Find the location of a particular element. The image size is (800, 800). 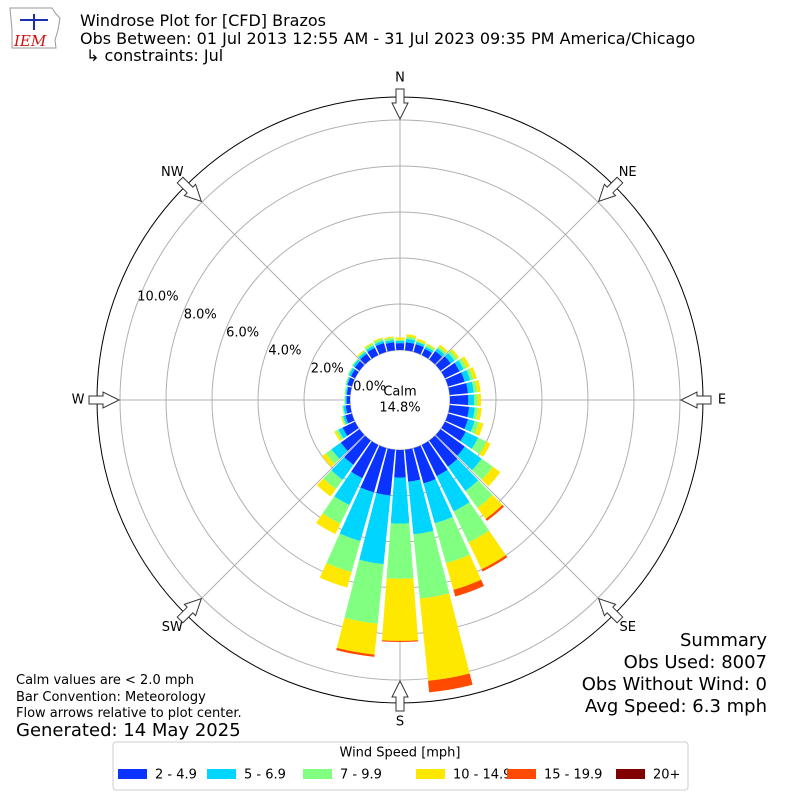

compass-label: SE is located at coordinates (627, 627).